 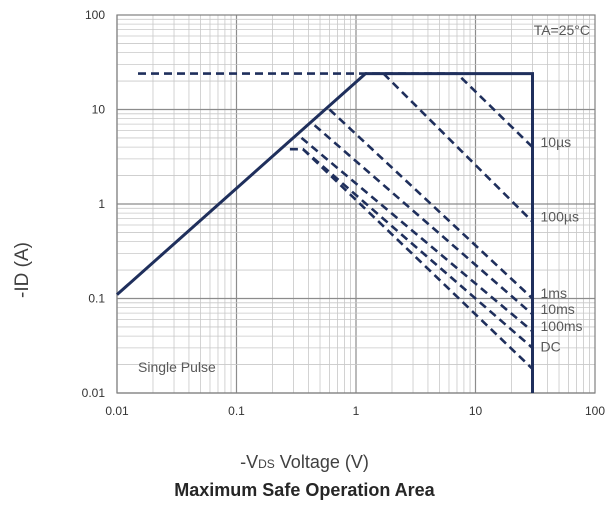 I want to click on series-line-100s, so click(x=458, y=147).